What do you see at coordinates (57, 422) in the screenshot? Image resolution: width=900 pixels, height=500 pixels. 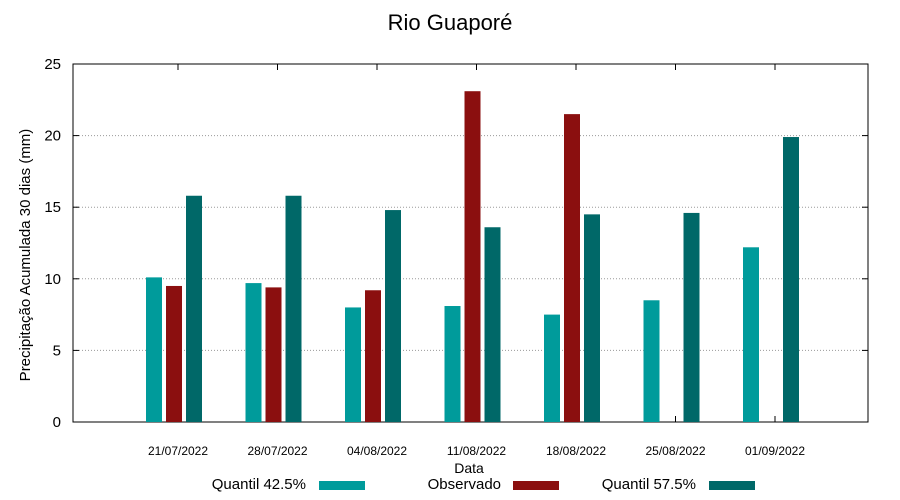 I see `y-tick-label: 0` at bounding box center [57, 422].